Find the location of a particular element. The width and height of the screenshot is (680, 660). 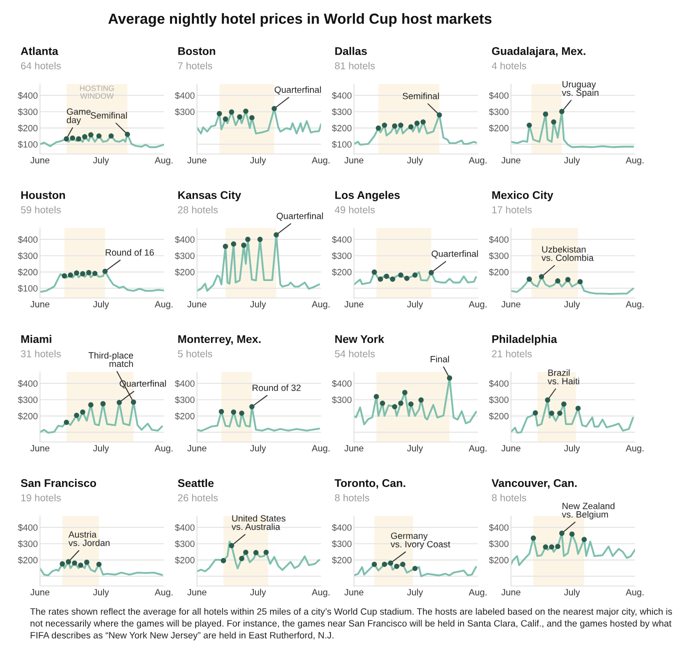

chart-subtitle: 64 hotels is located at coordinates (41, 66).